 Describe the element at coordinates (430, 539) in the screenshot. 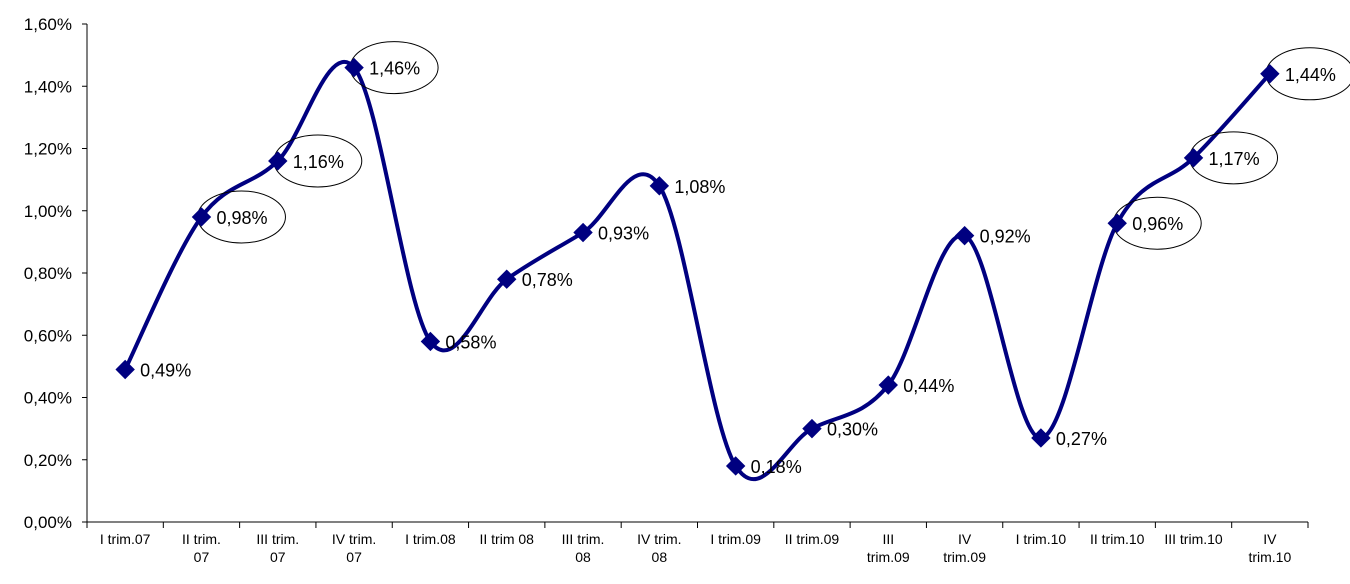

I see `x-tick-label: I trim.08` at that location.